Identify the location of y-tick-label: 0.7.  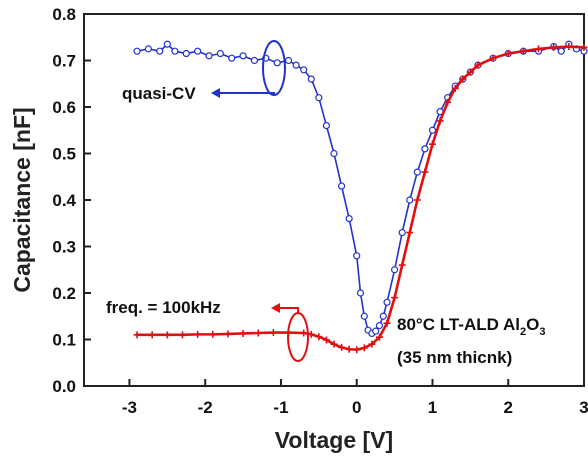
(64, 61).